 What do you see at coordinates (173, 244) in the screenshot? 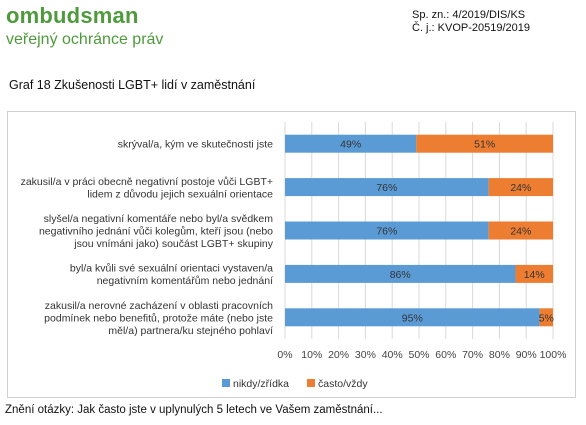
I see `category-label: jsou vnímáni jako) součást LGBT+ skupiny` at bounding box center [173, 244].